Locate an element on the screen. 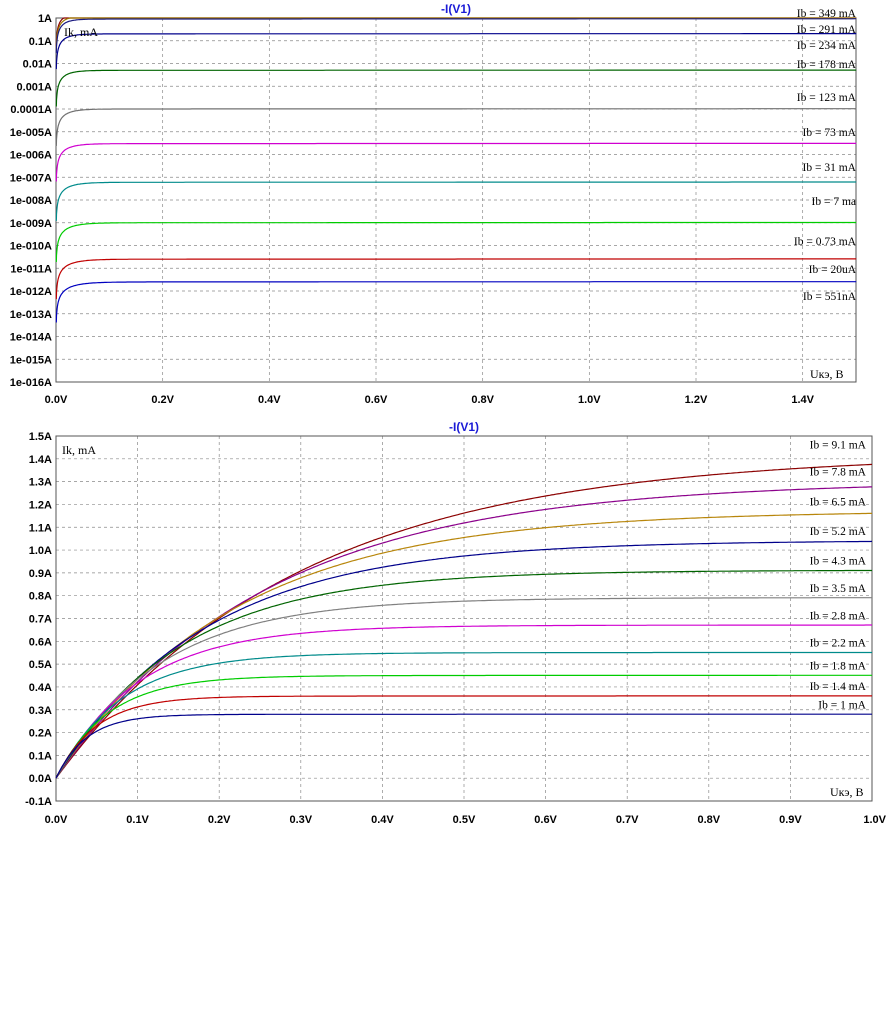 This screenshot has height=1036, width=892. y-tick-label: 1.5A is located at coordinates (40, 437).